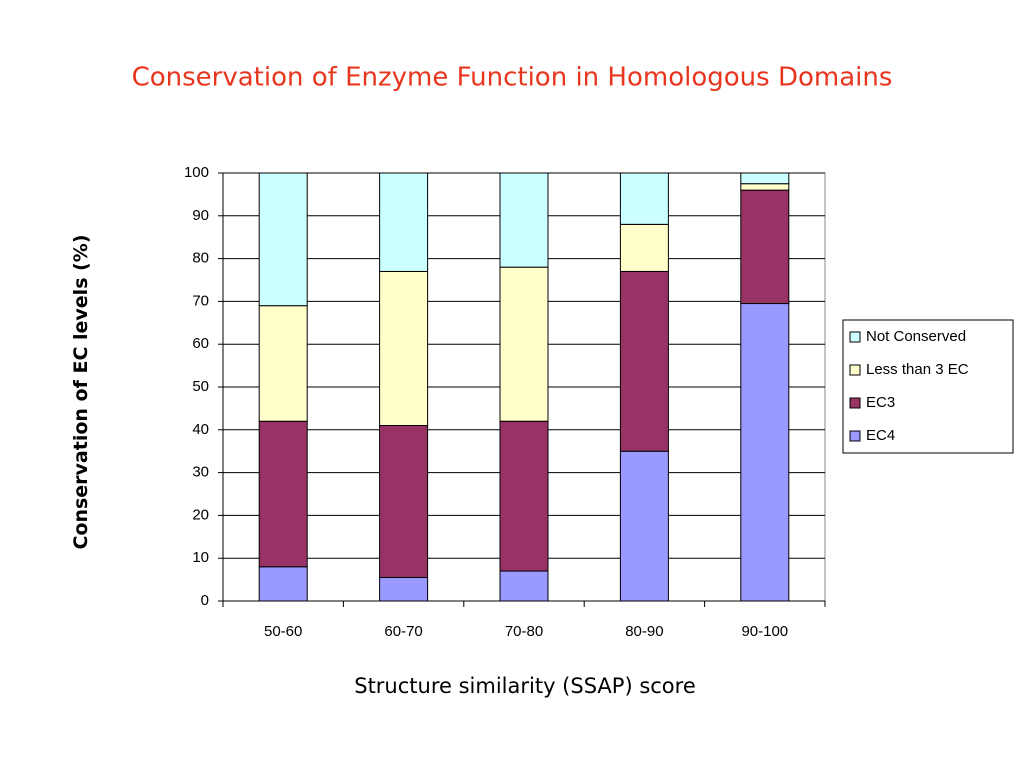 This screenshot has height=773, width=1024. What do you see at coordinates (200, 258) in the screenshot?
I see `y-tick-label: 80` at bounding box center [200, 258].